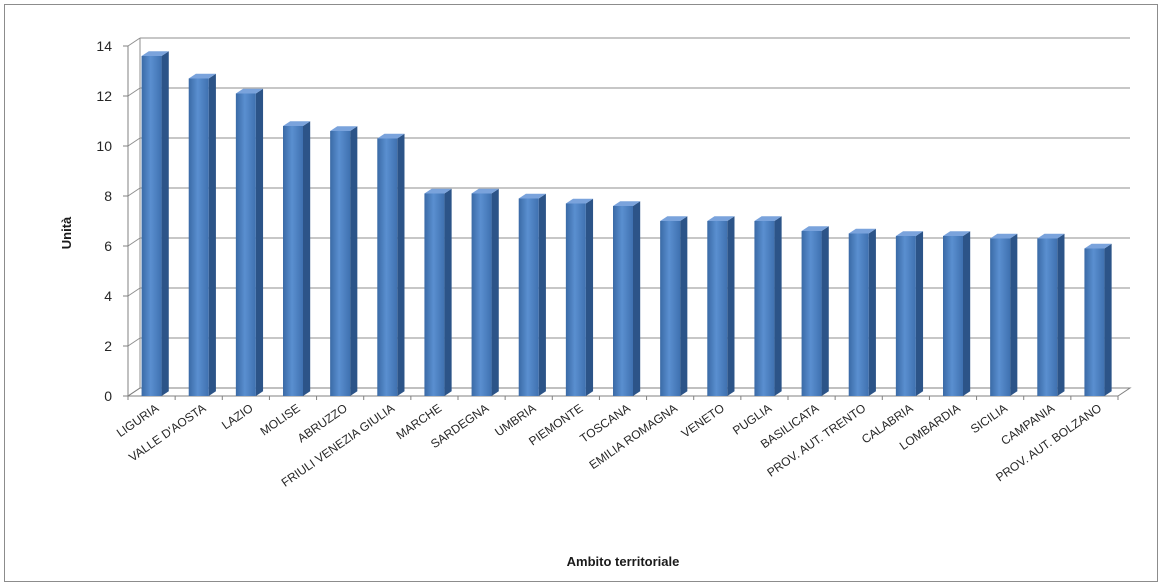  I want to click on y-tick-label: 4, so click(108, 296).